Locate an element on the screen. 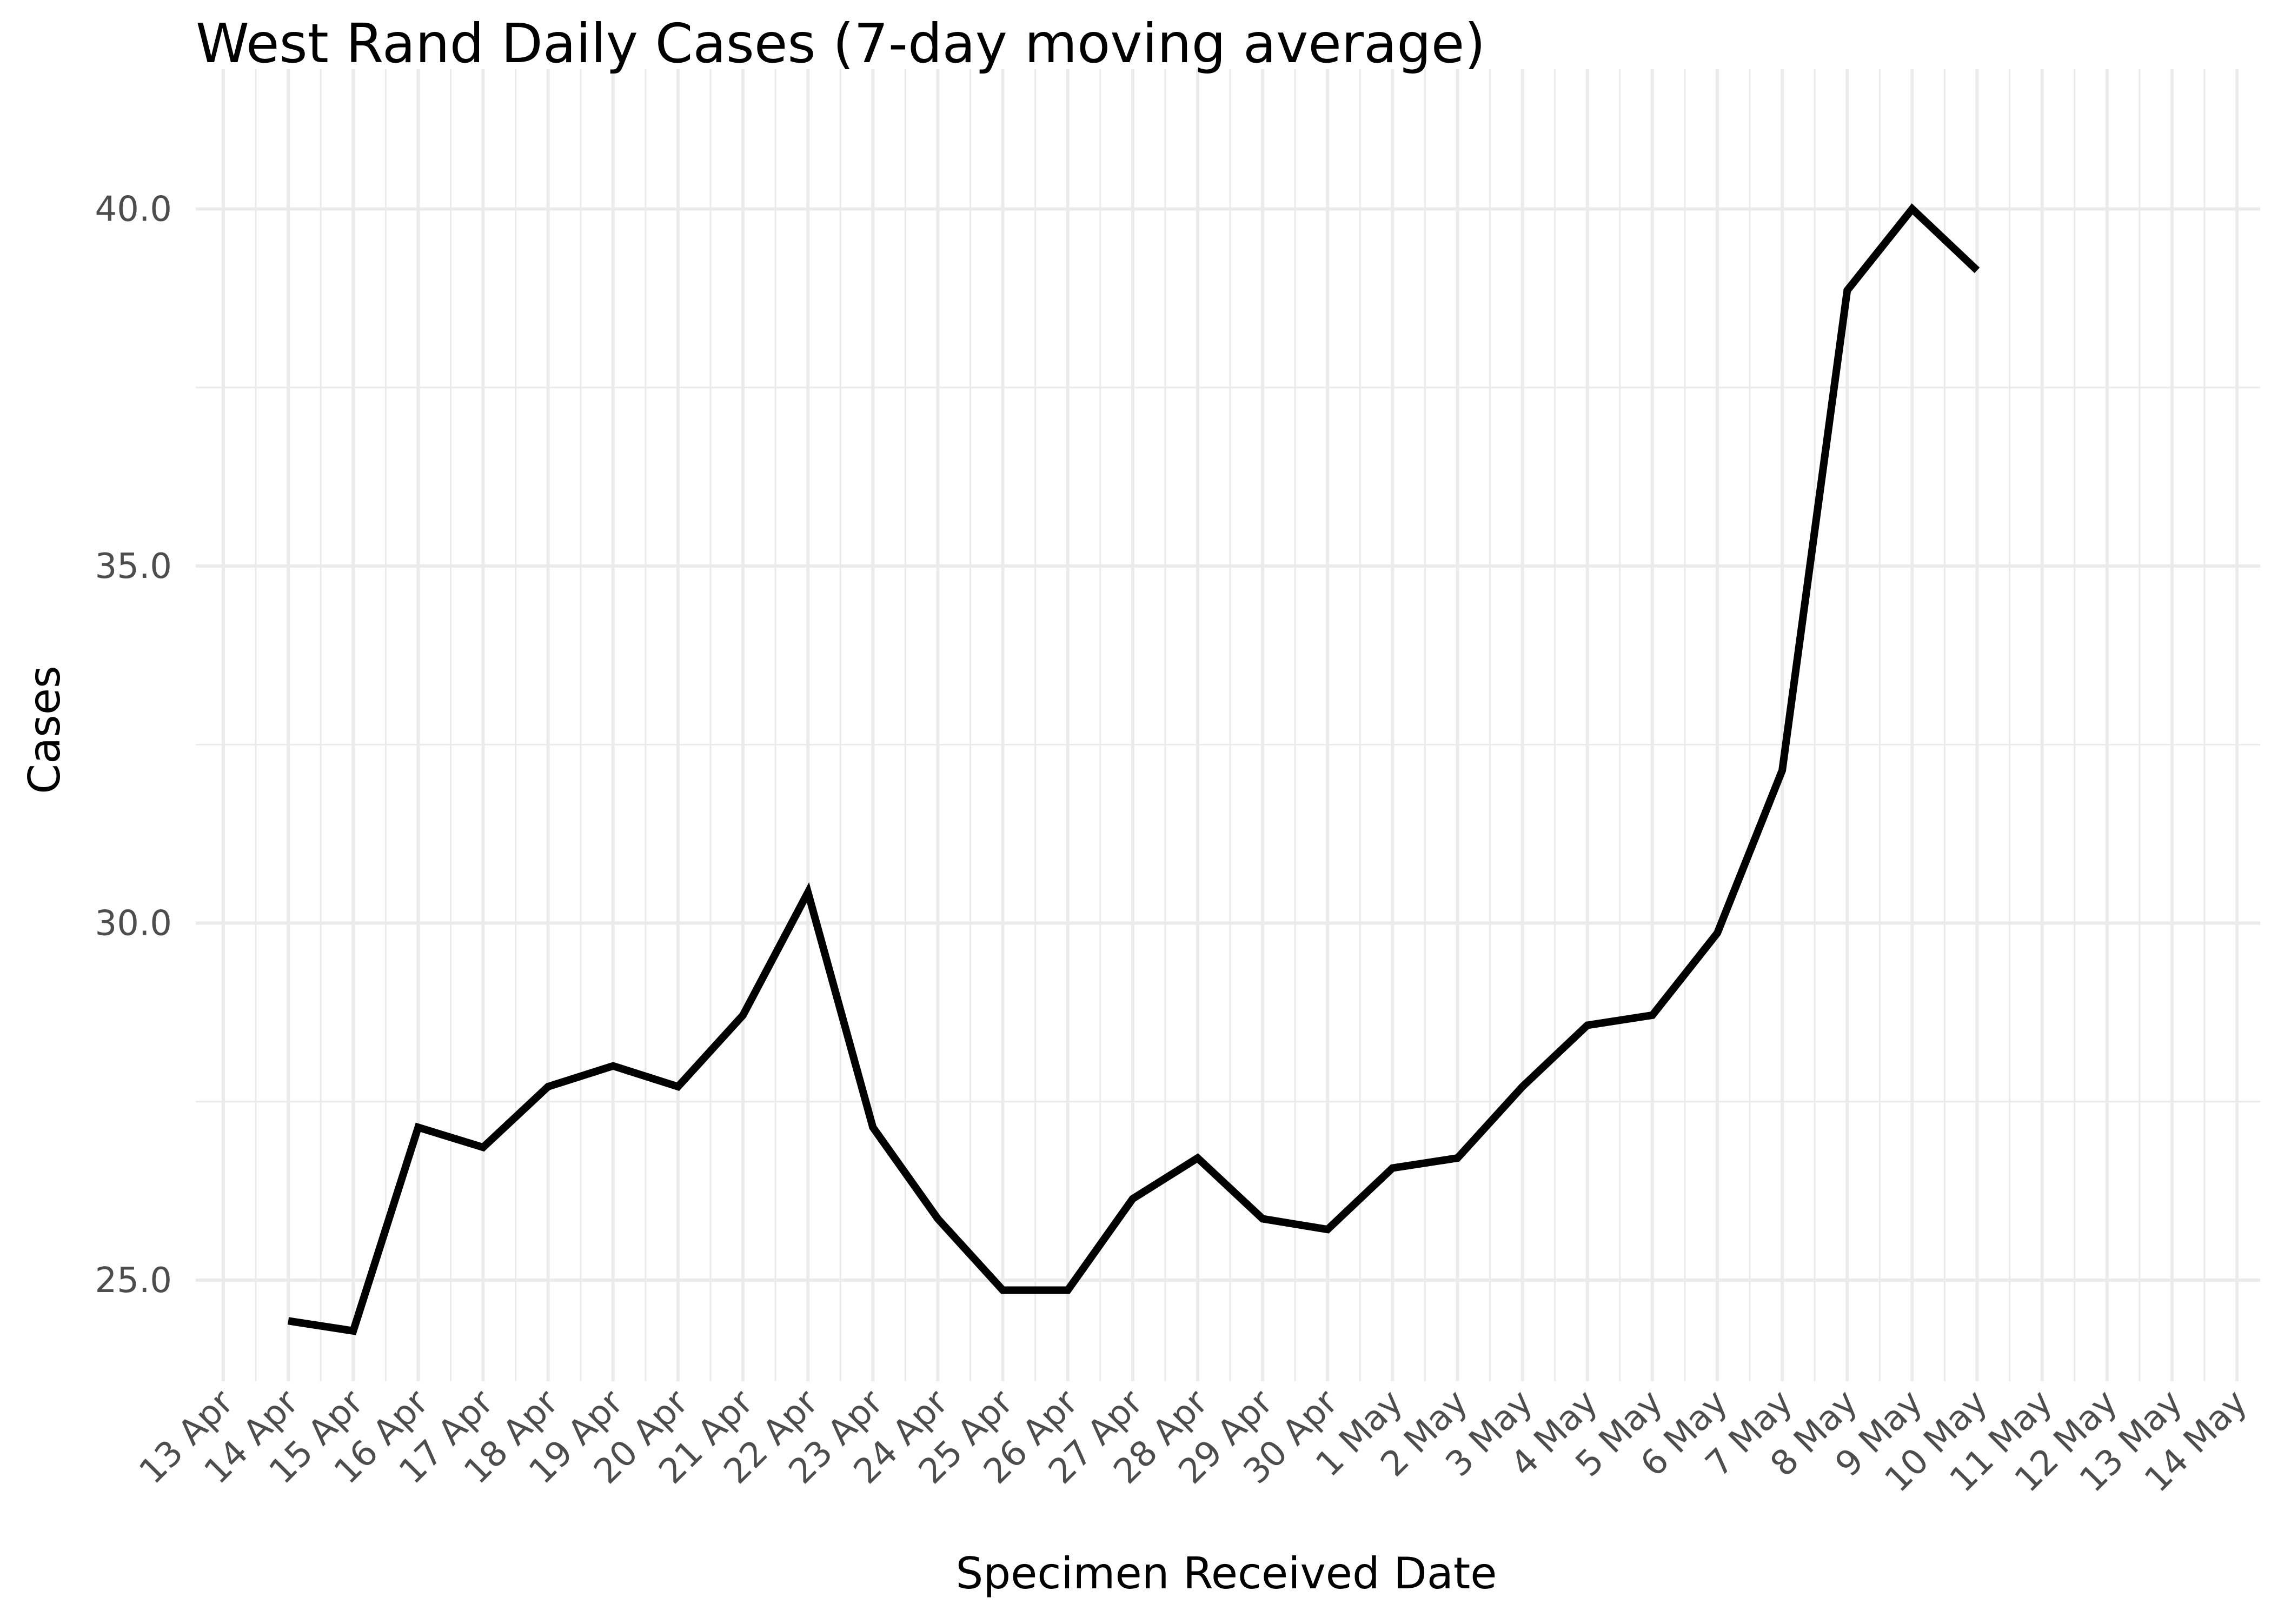  y-axis-title: Cases is located at coordinates (44, 729).